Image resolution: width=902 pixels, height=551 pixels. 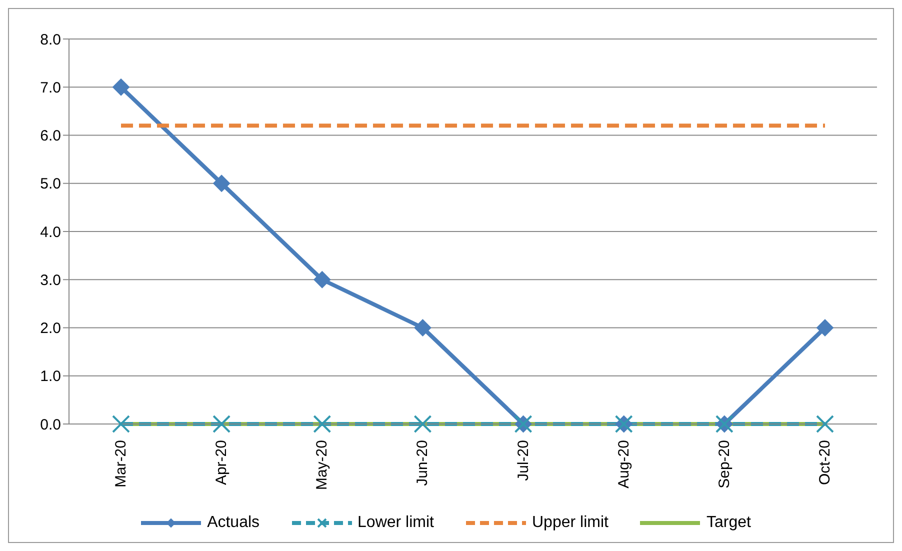 What do you see at coordinates (221, 463) in the screenshot?
I see `x-tick-label: Apr-20` at bounding box center [221, 463].